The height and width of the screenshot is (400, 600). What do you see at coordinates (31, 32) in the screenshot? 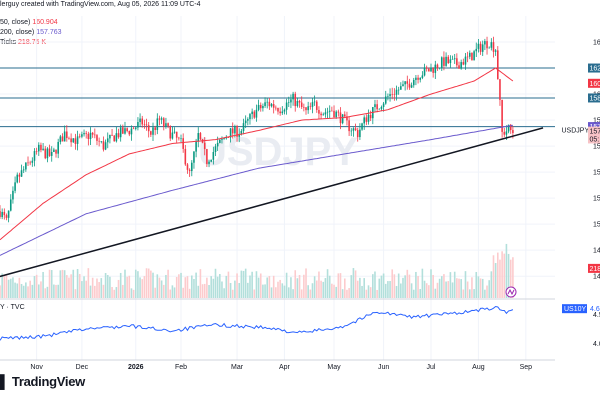
I see `ma200-legend: 200, close) 157.763` at bounding box center [31, 32].